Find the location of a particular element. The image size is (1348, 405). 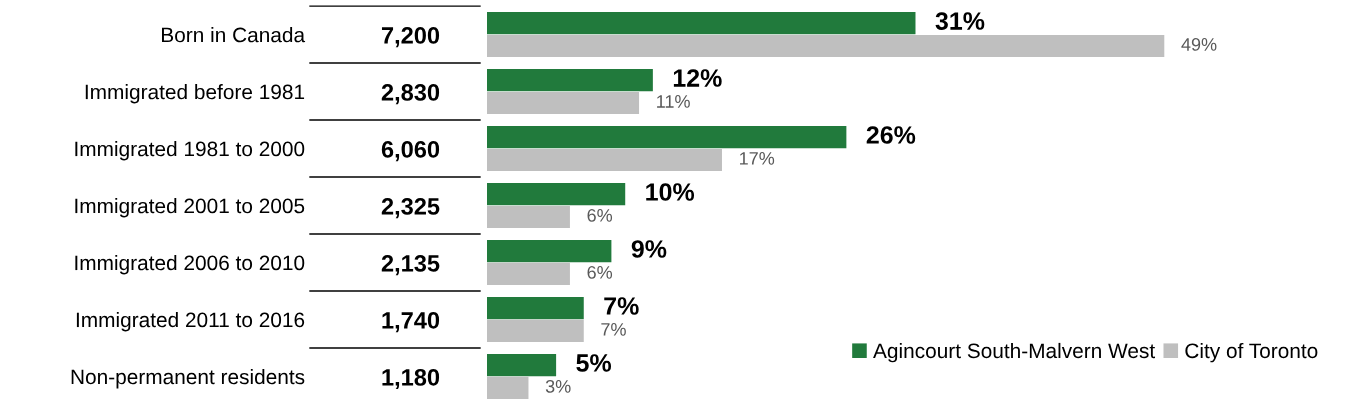

y-tick-label: Immigrated 1981 to 2000 is located at coordinates (190, 151).